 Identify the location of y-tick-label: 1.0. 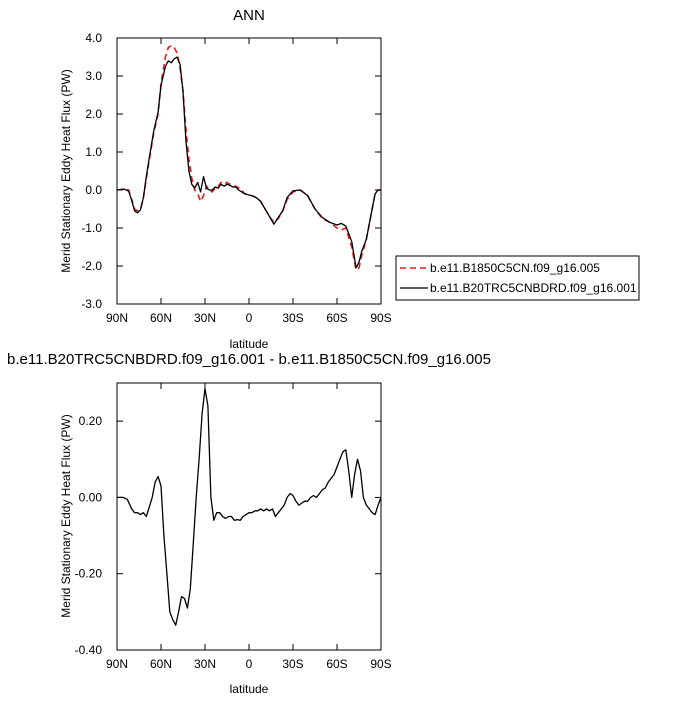
(93, 152).